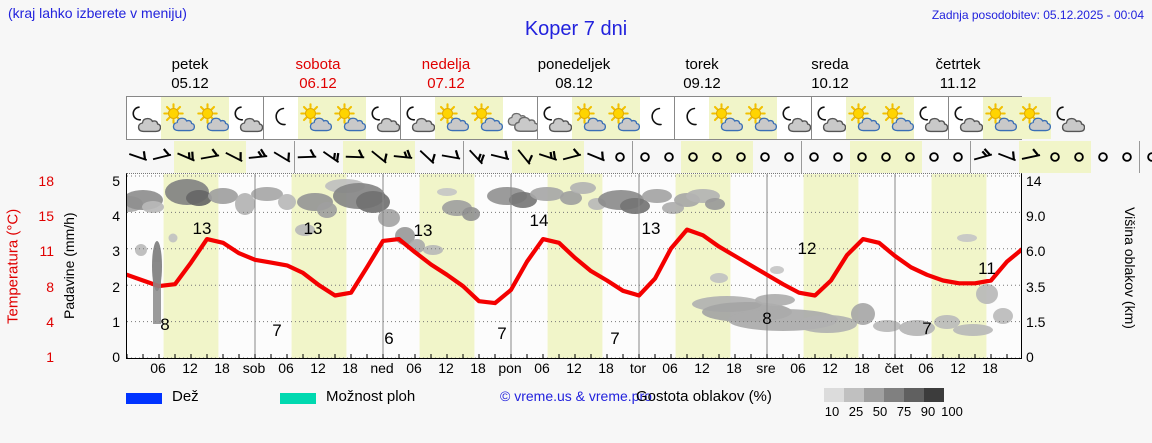 The height and width of the screenshot is (443, 1152). Describe the element at coordinates (952, 411) in the screenshot. I see `cloud-density-tick: 100` at that location.